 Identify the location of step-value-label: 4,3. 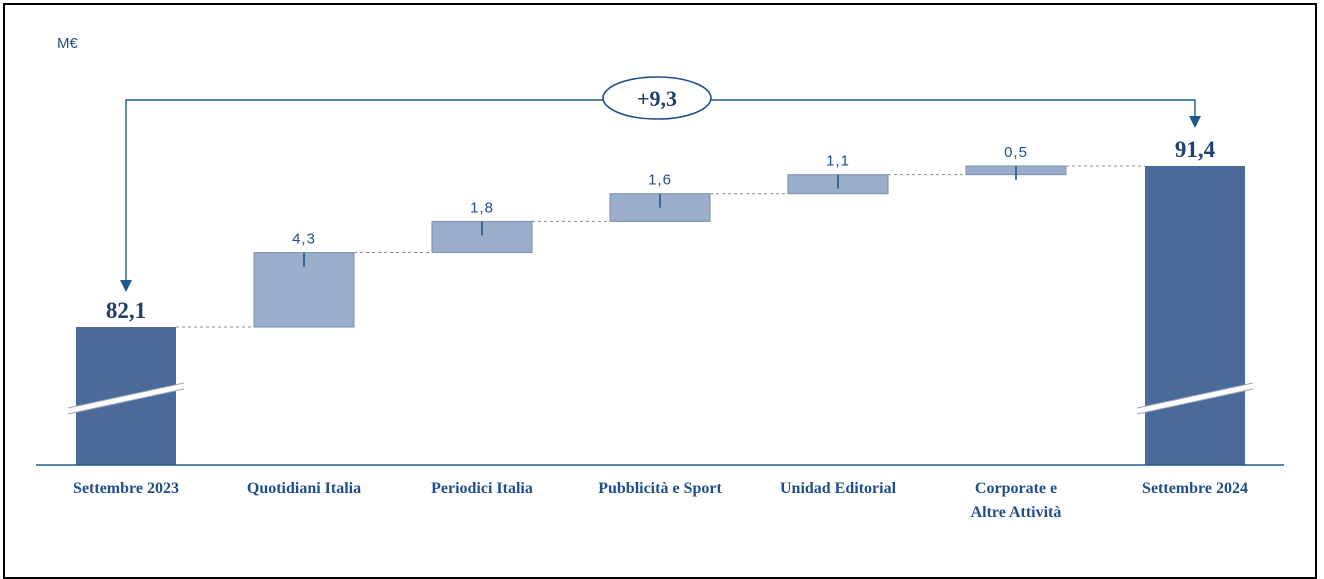
(304, 239).